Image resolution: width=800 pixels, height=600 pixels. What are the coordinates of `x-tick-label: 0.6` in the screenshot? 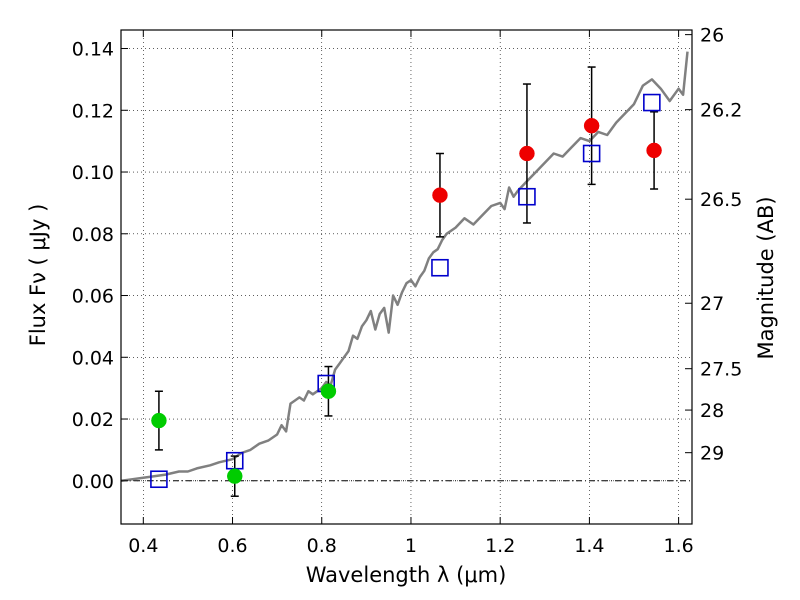 It's located at (232, 546).